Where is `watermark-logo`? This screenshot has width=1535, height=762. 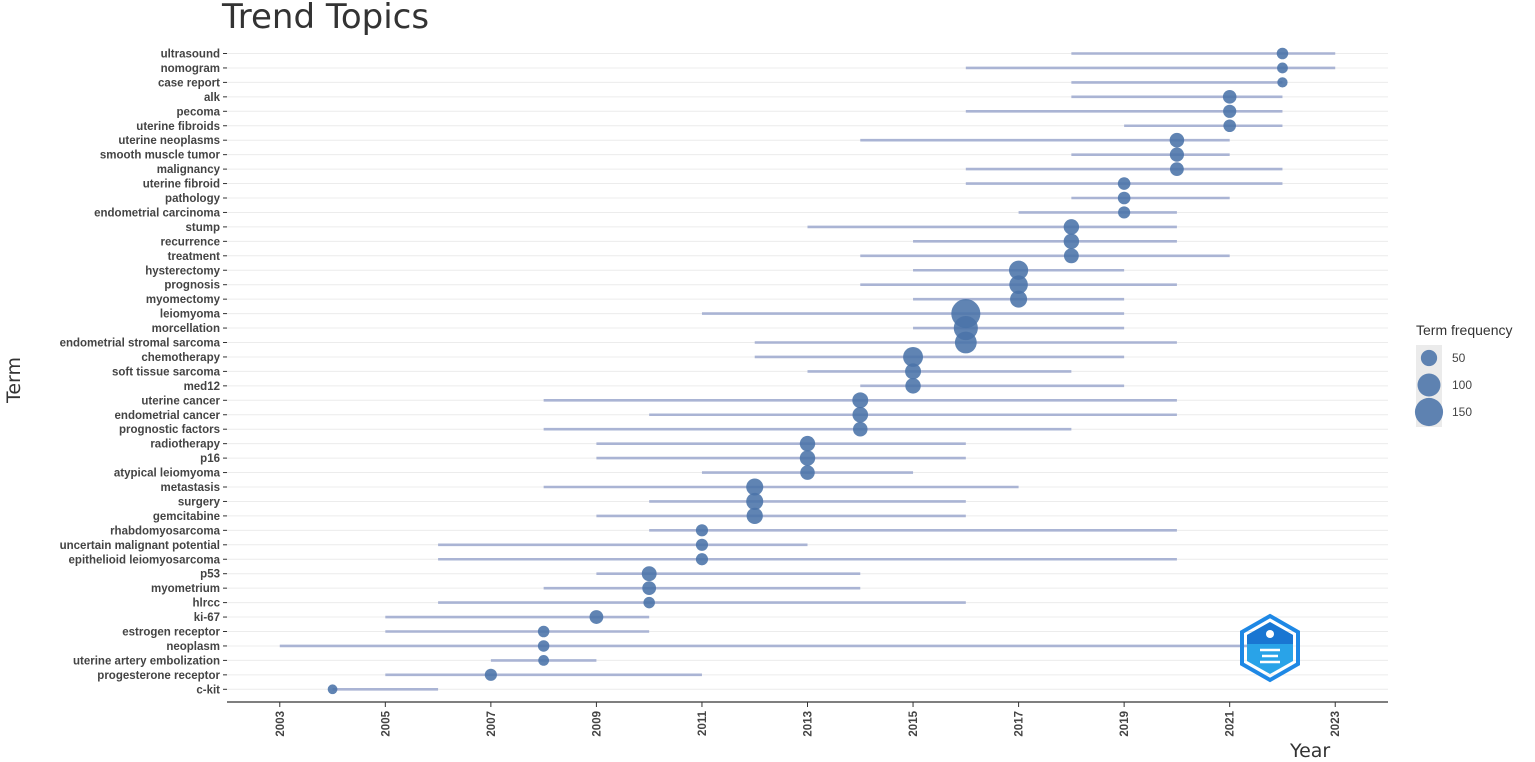 watermark-logo is located at coordinates (1270, 648).